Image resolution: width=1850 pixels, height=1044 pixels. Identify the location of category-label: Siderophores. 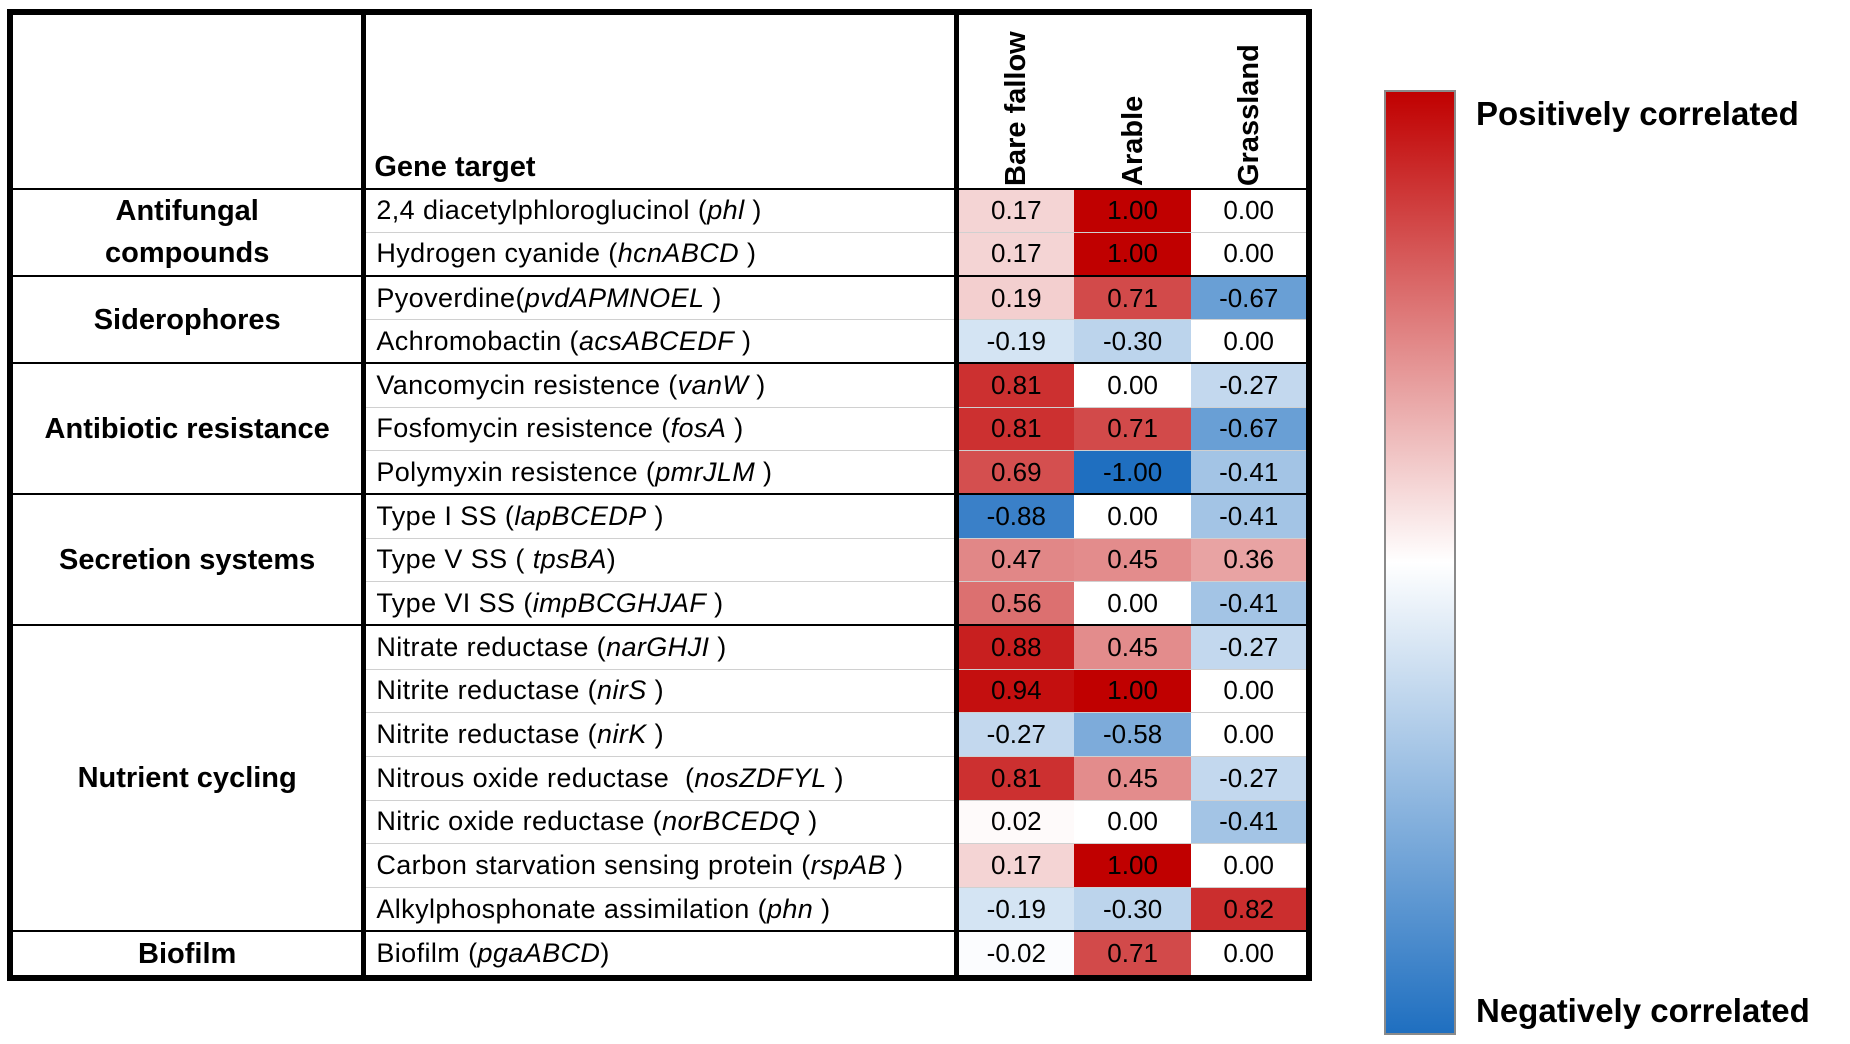
(187, 319).